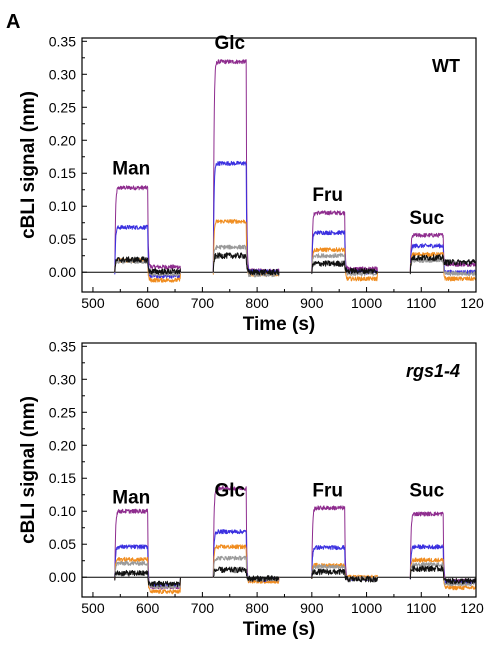  I want to click on condition-label: rgs1-4, so click(433, 371).